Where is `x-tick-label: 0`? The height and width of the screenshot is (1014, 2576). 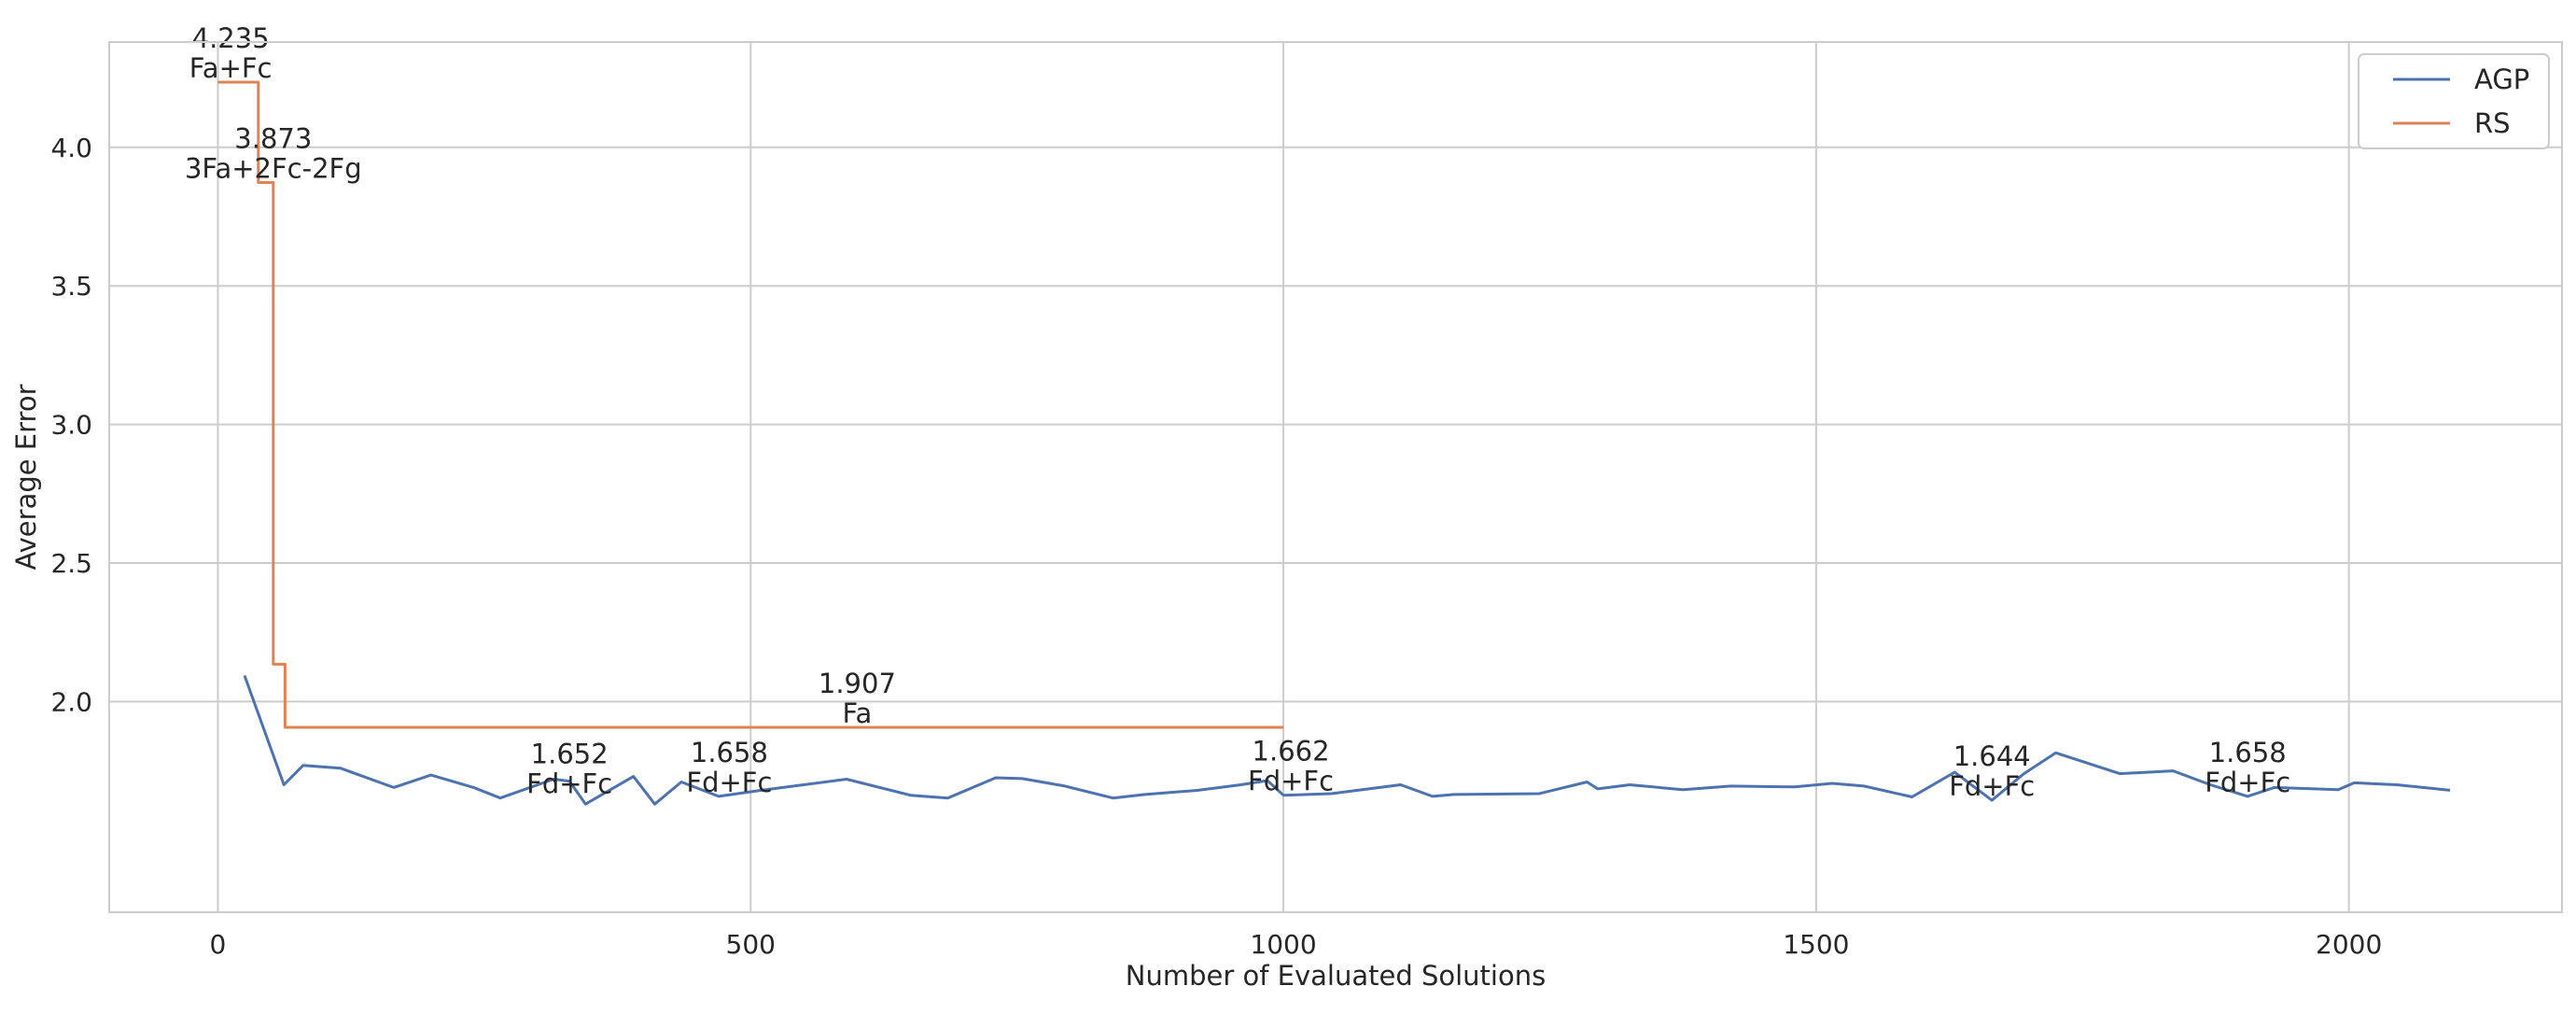 x-tick-label: 0 is located at coordinates (218, 944).